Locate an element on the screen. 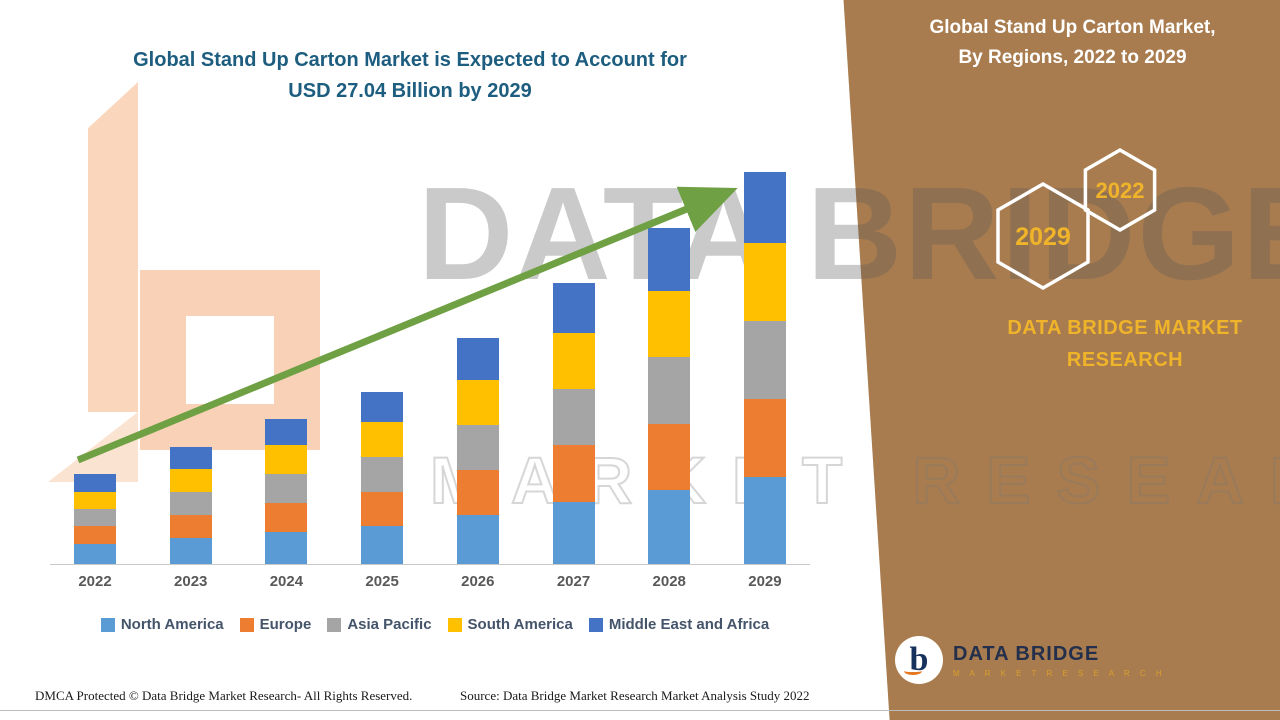 The image size is (1280, 720). legend-item-north-america: North America is located at coordinates (162, 624).